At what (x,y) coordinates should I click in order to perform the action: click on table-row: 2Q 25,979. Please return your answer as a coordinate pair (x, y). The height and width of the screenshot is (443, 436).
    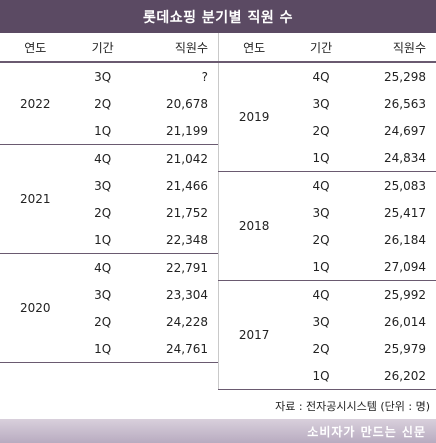
    Looking at the image, I should click on (327, 348).